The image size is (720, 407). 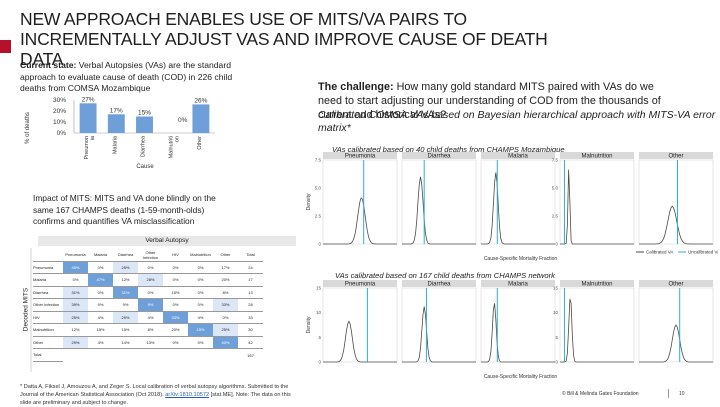 I want to click on table-cell: 28%, so click(x=150, y=280).